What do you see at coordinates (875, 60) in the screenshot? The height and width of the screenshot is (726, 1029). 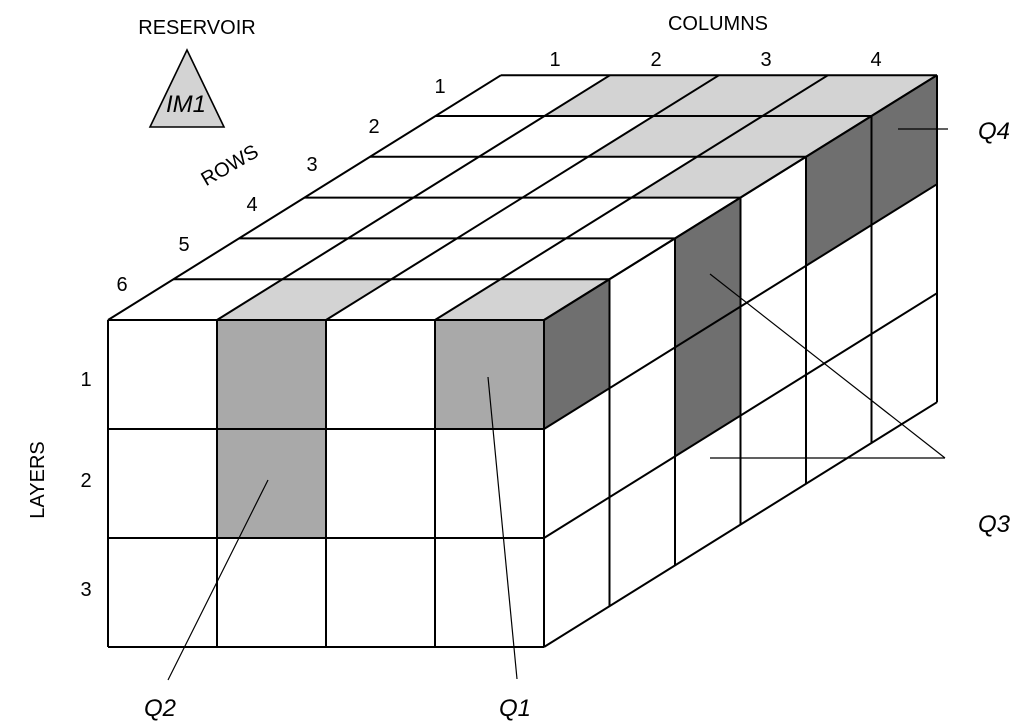 I see `column-number-4: 4` at bounding box center [875, 60].